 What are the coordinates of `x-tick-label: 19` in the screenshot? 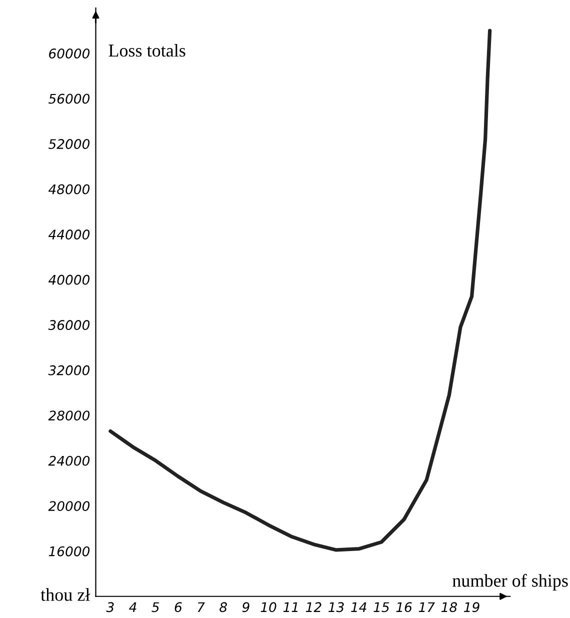 It's located at (472, 607).